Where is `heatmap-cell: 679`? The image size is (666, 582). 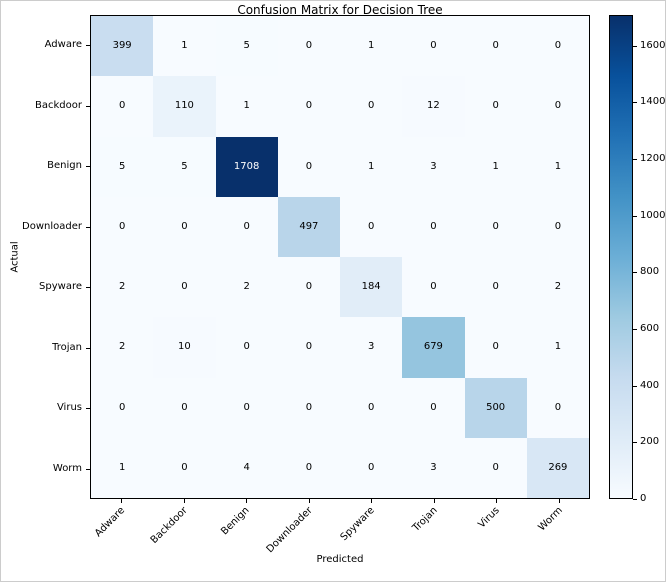 heatmap-cell: 679 is located at coordinates (433, 347).